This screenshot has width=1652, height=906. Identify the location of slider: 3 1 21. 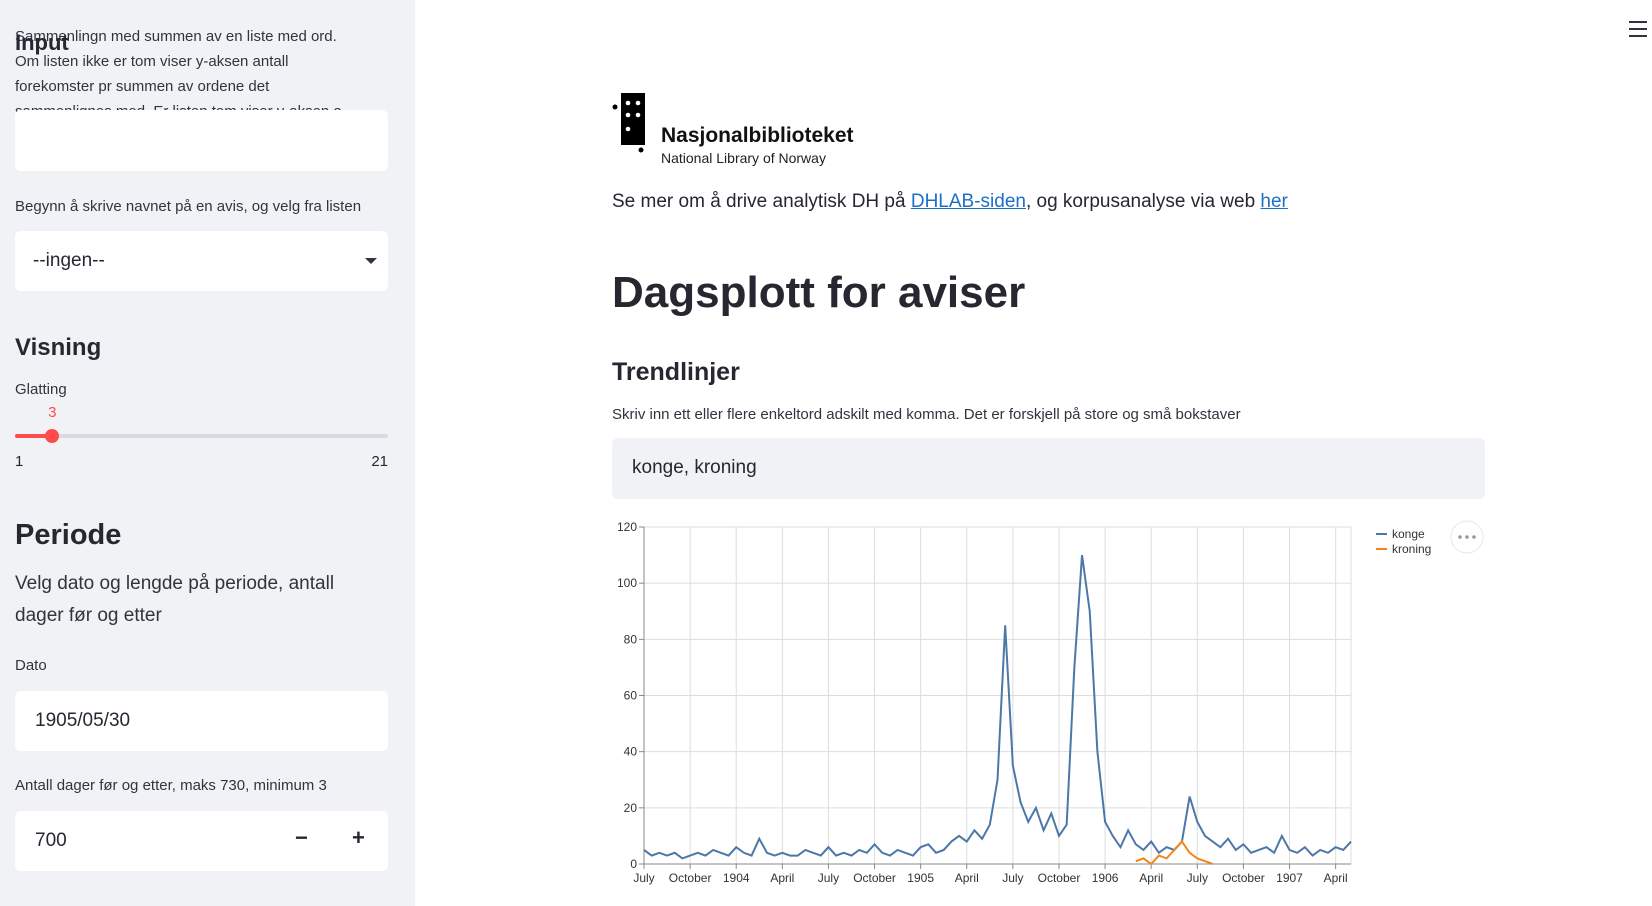
(201, 437).